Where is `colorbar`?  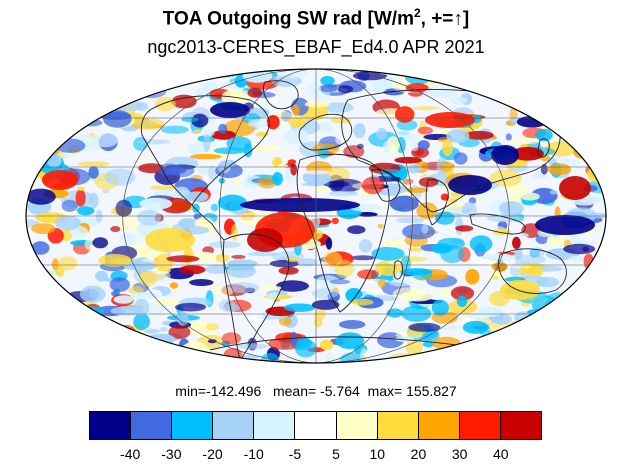
colorbar is located at coordinates (315, 425).